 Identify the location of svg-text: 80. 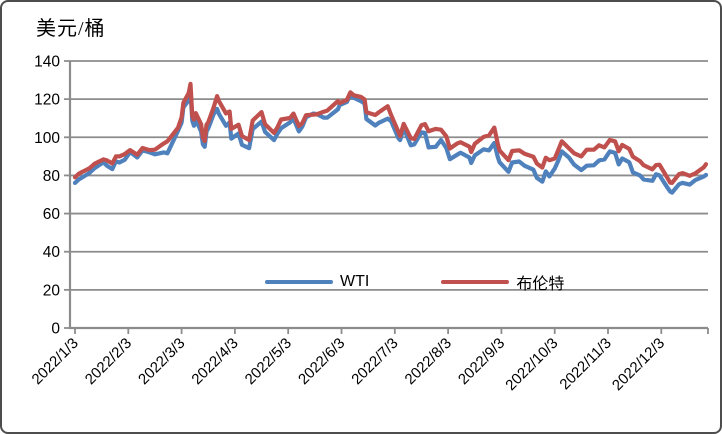
(52, 176).